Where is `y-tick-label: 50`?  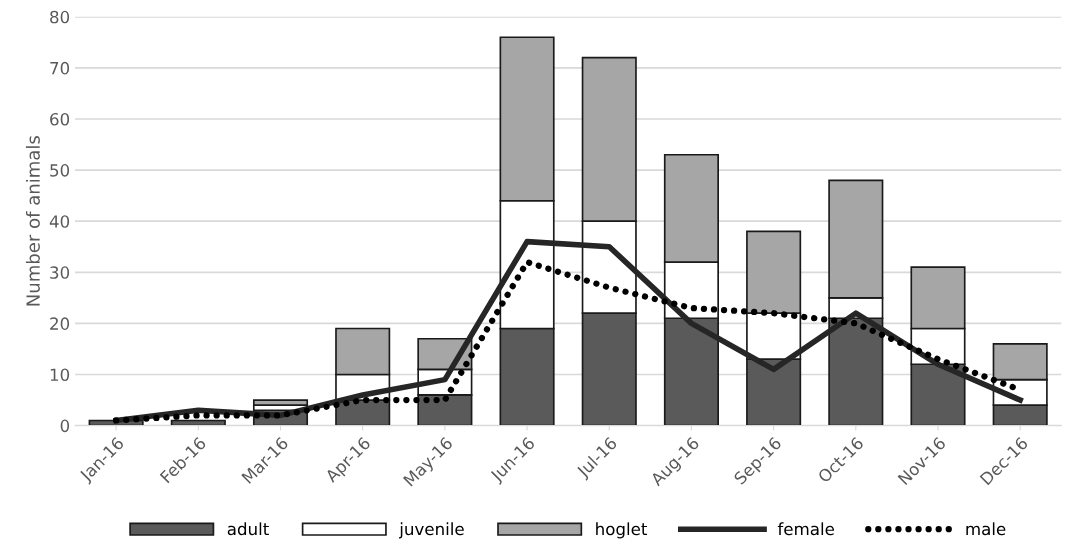 y-tick-label: 50 is located at coordinates (60, 170).